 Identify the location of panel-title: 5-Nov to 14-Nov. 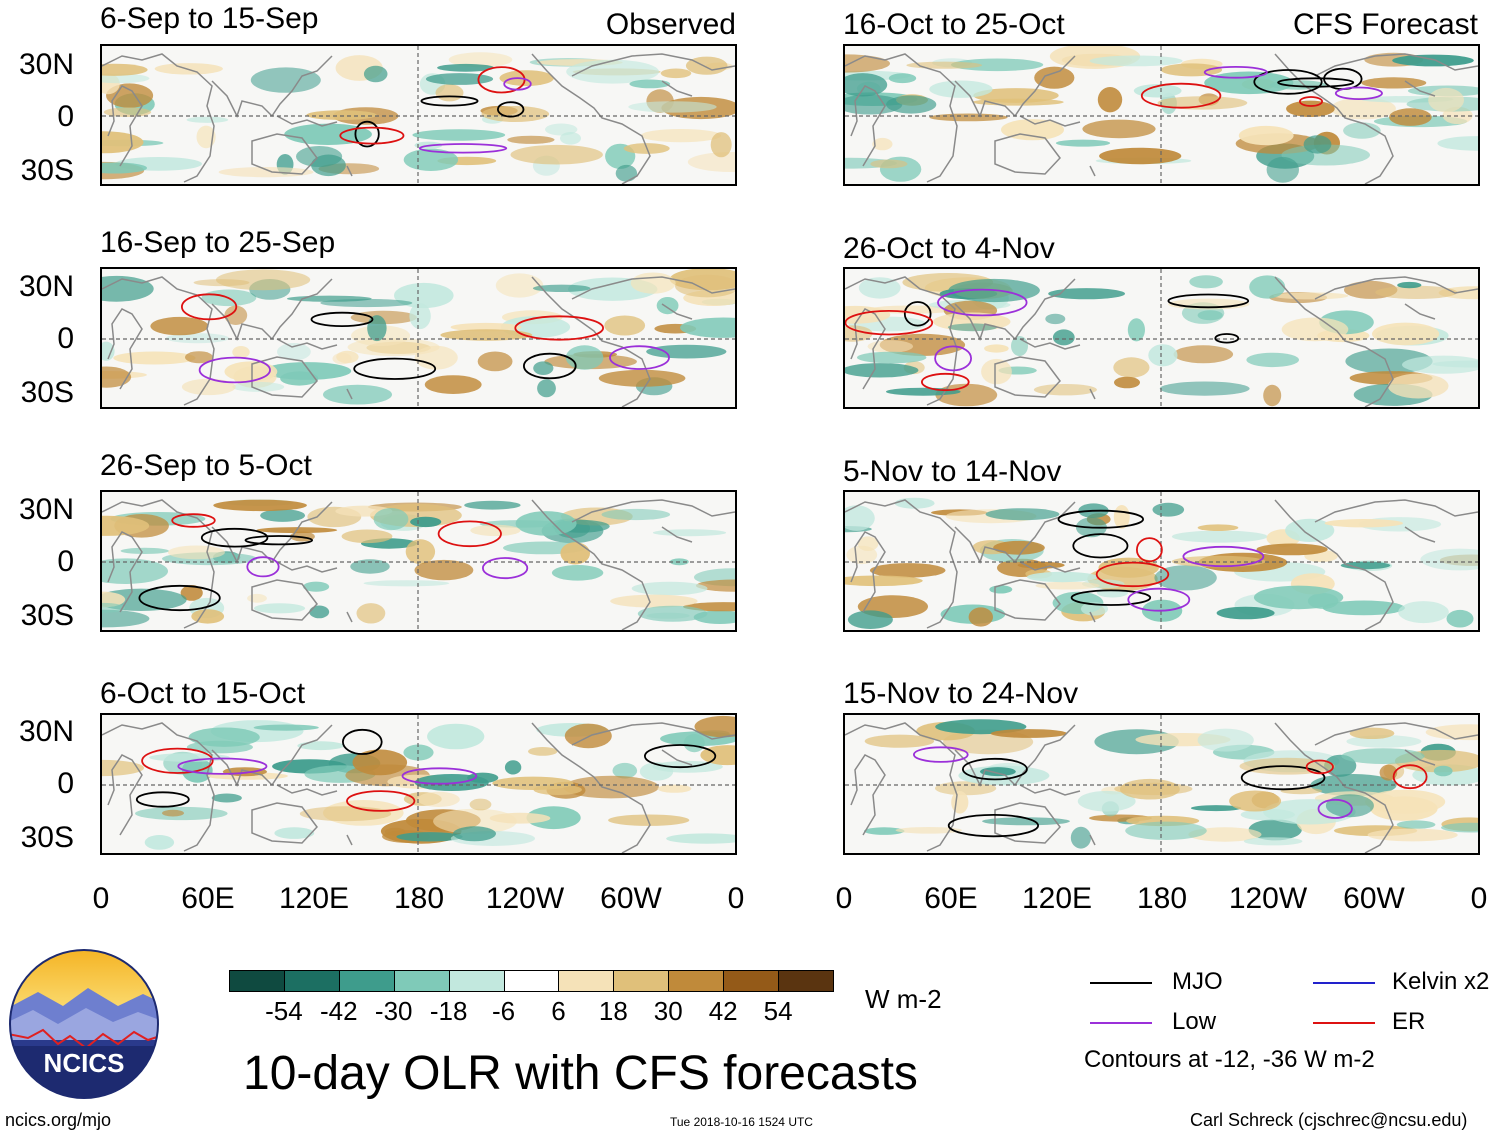
(952, 471).